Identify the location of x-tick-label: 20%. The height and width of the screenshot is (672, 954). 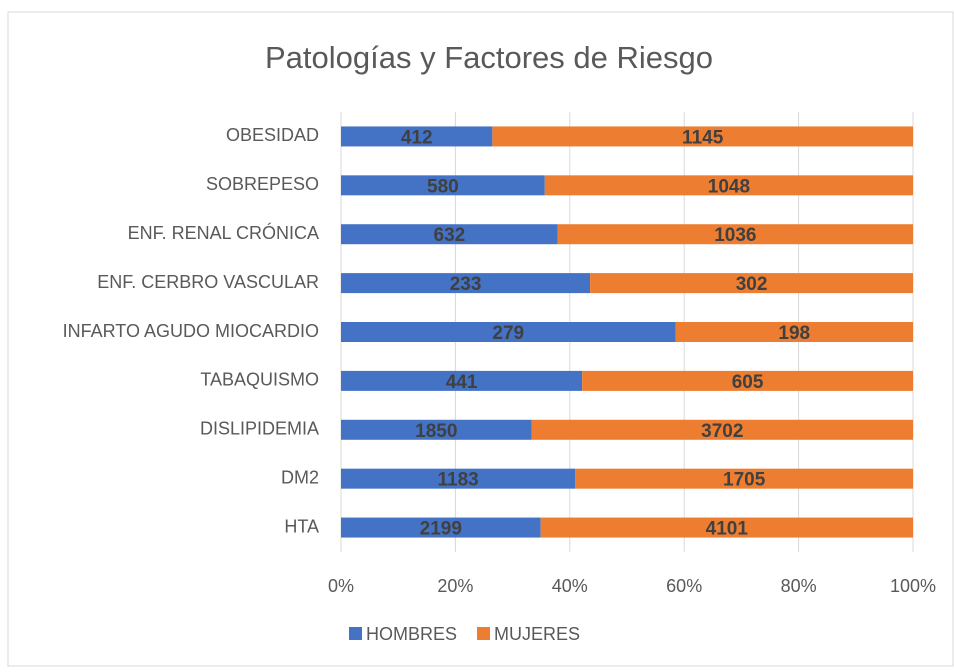
(455, 586).